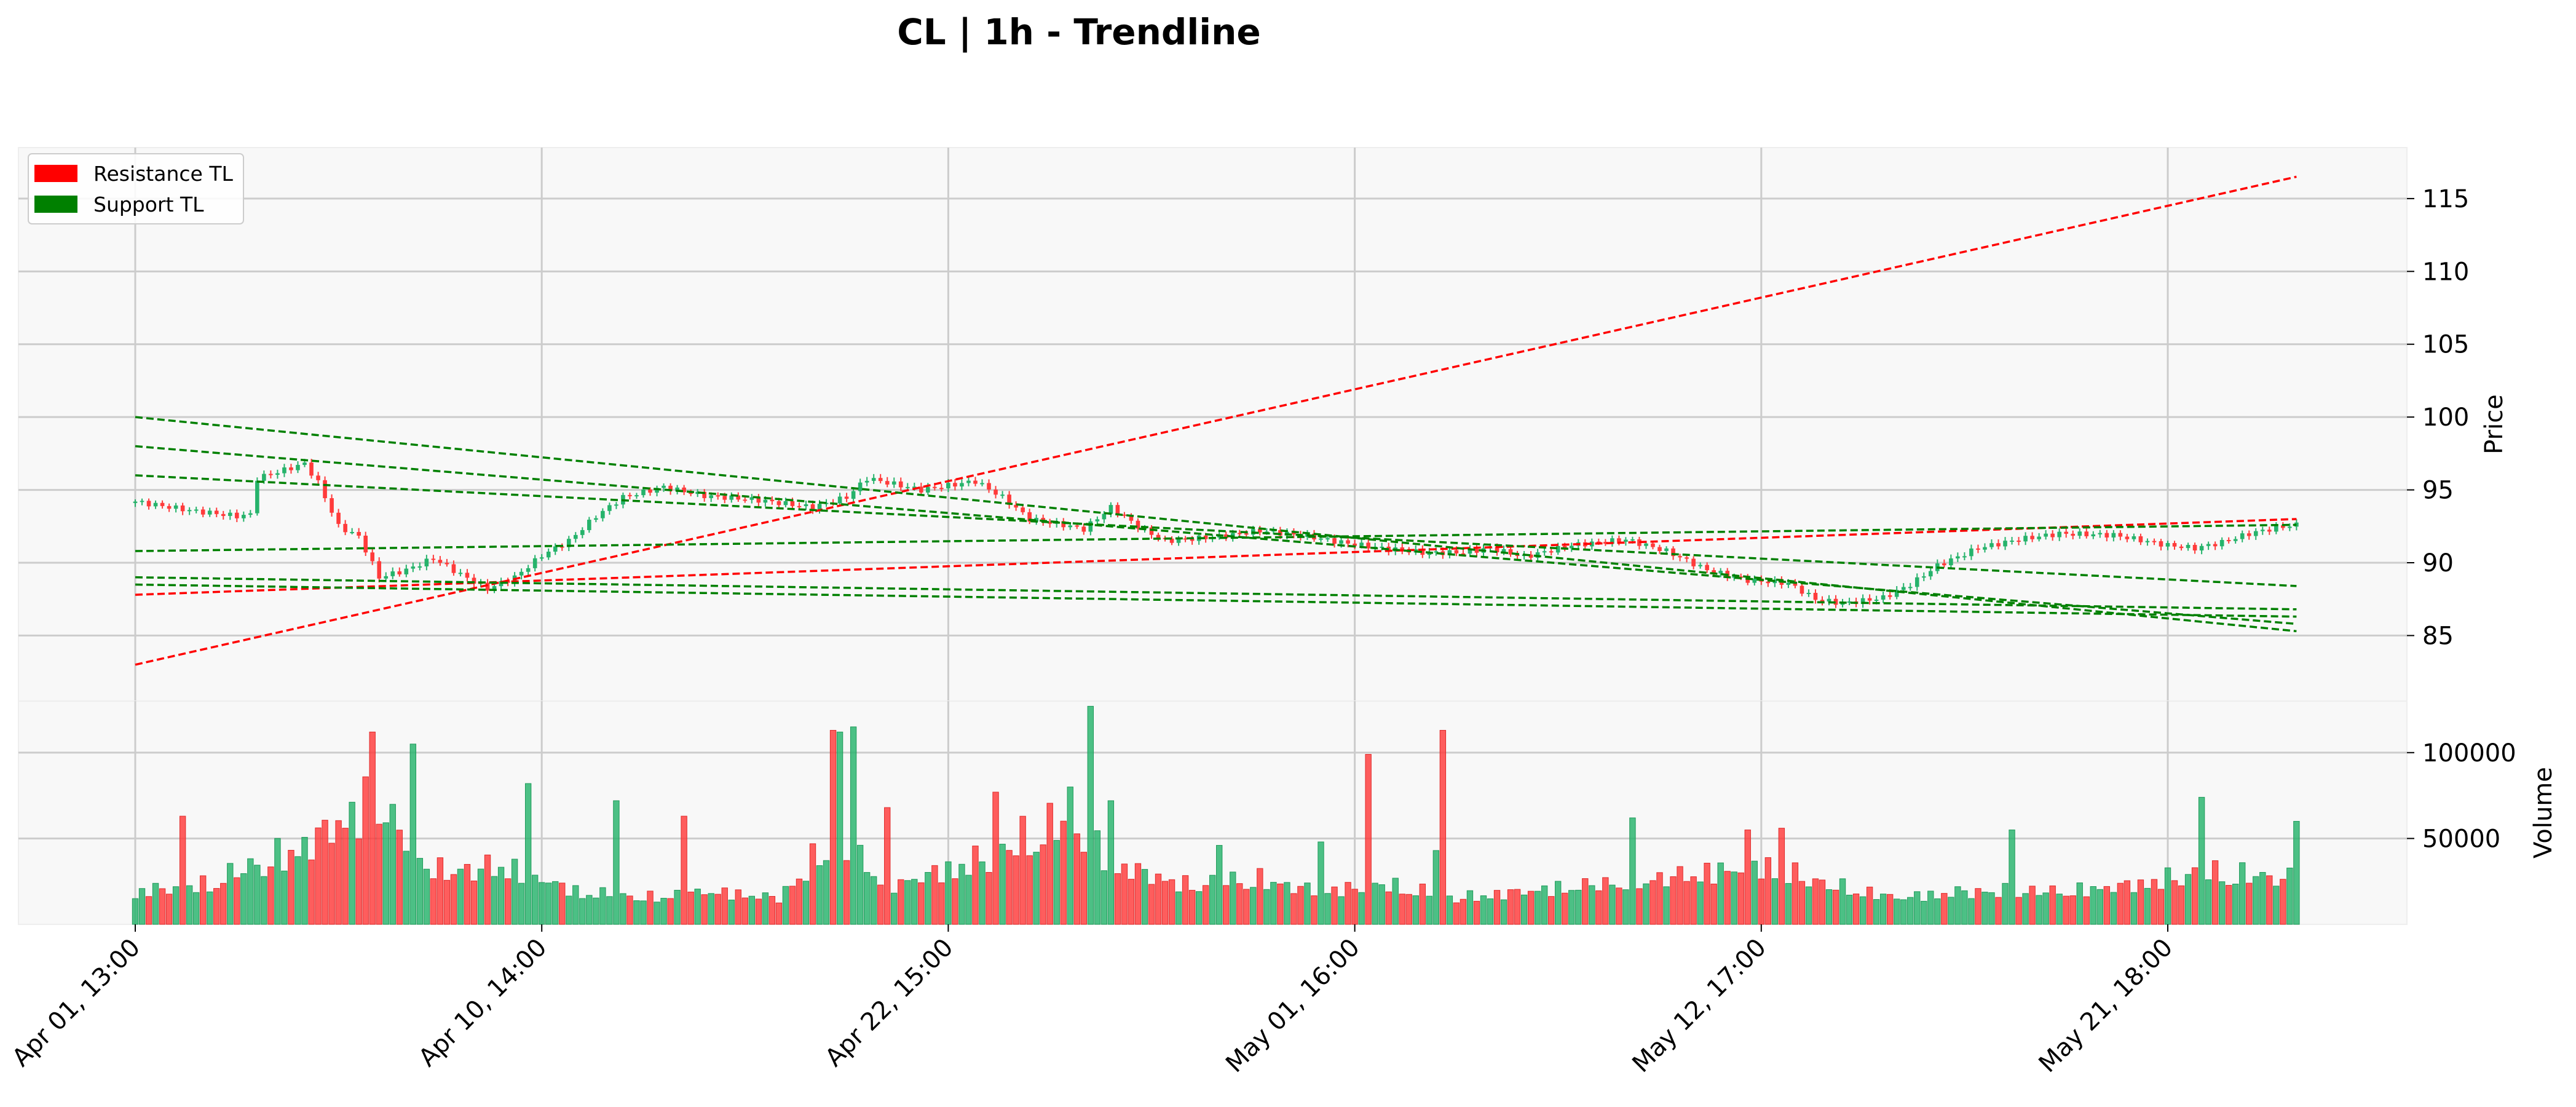 This screenshot has width=2576, height=1107. I want to click on x-tick-label: May 01, 16:00, so click(1293, 1006).